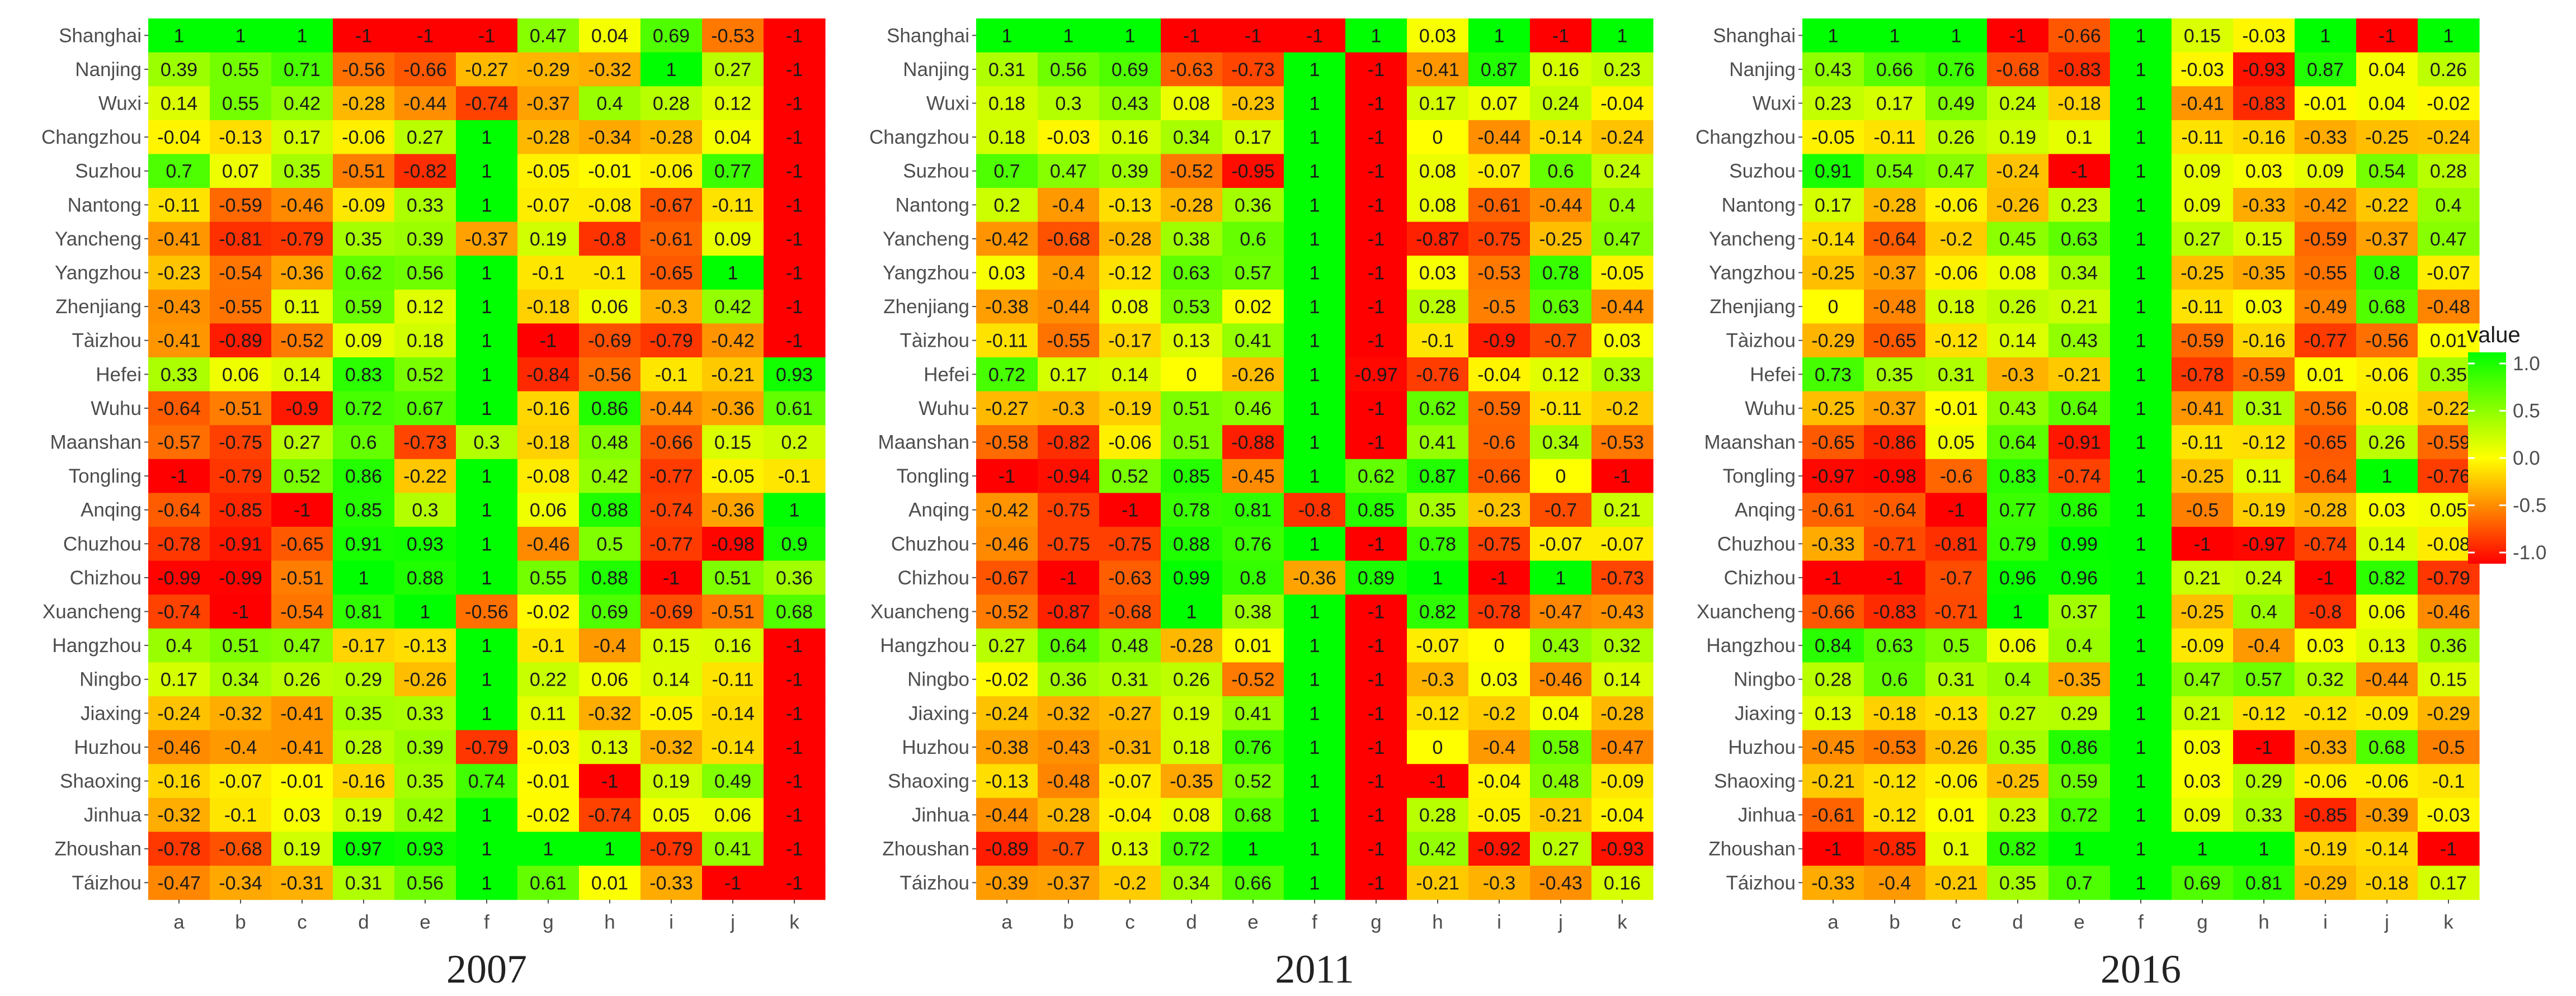 The height and width of the screenshot is (996, 2576). What do you see at coordinates (1314, 510) in the screenshot?
I see `cell-value-label: -0.8` at bounding box center [1314, 510].